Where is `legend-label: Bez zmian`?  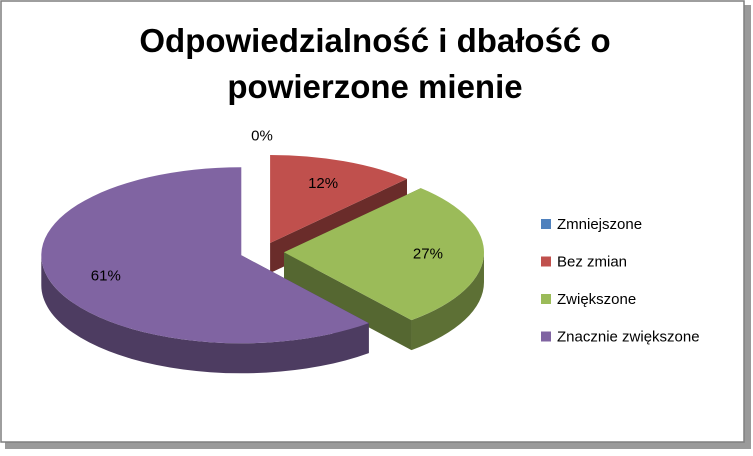
legend-label: Bez zmian is located at coordinates (592, 261).